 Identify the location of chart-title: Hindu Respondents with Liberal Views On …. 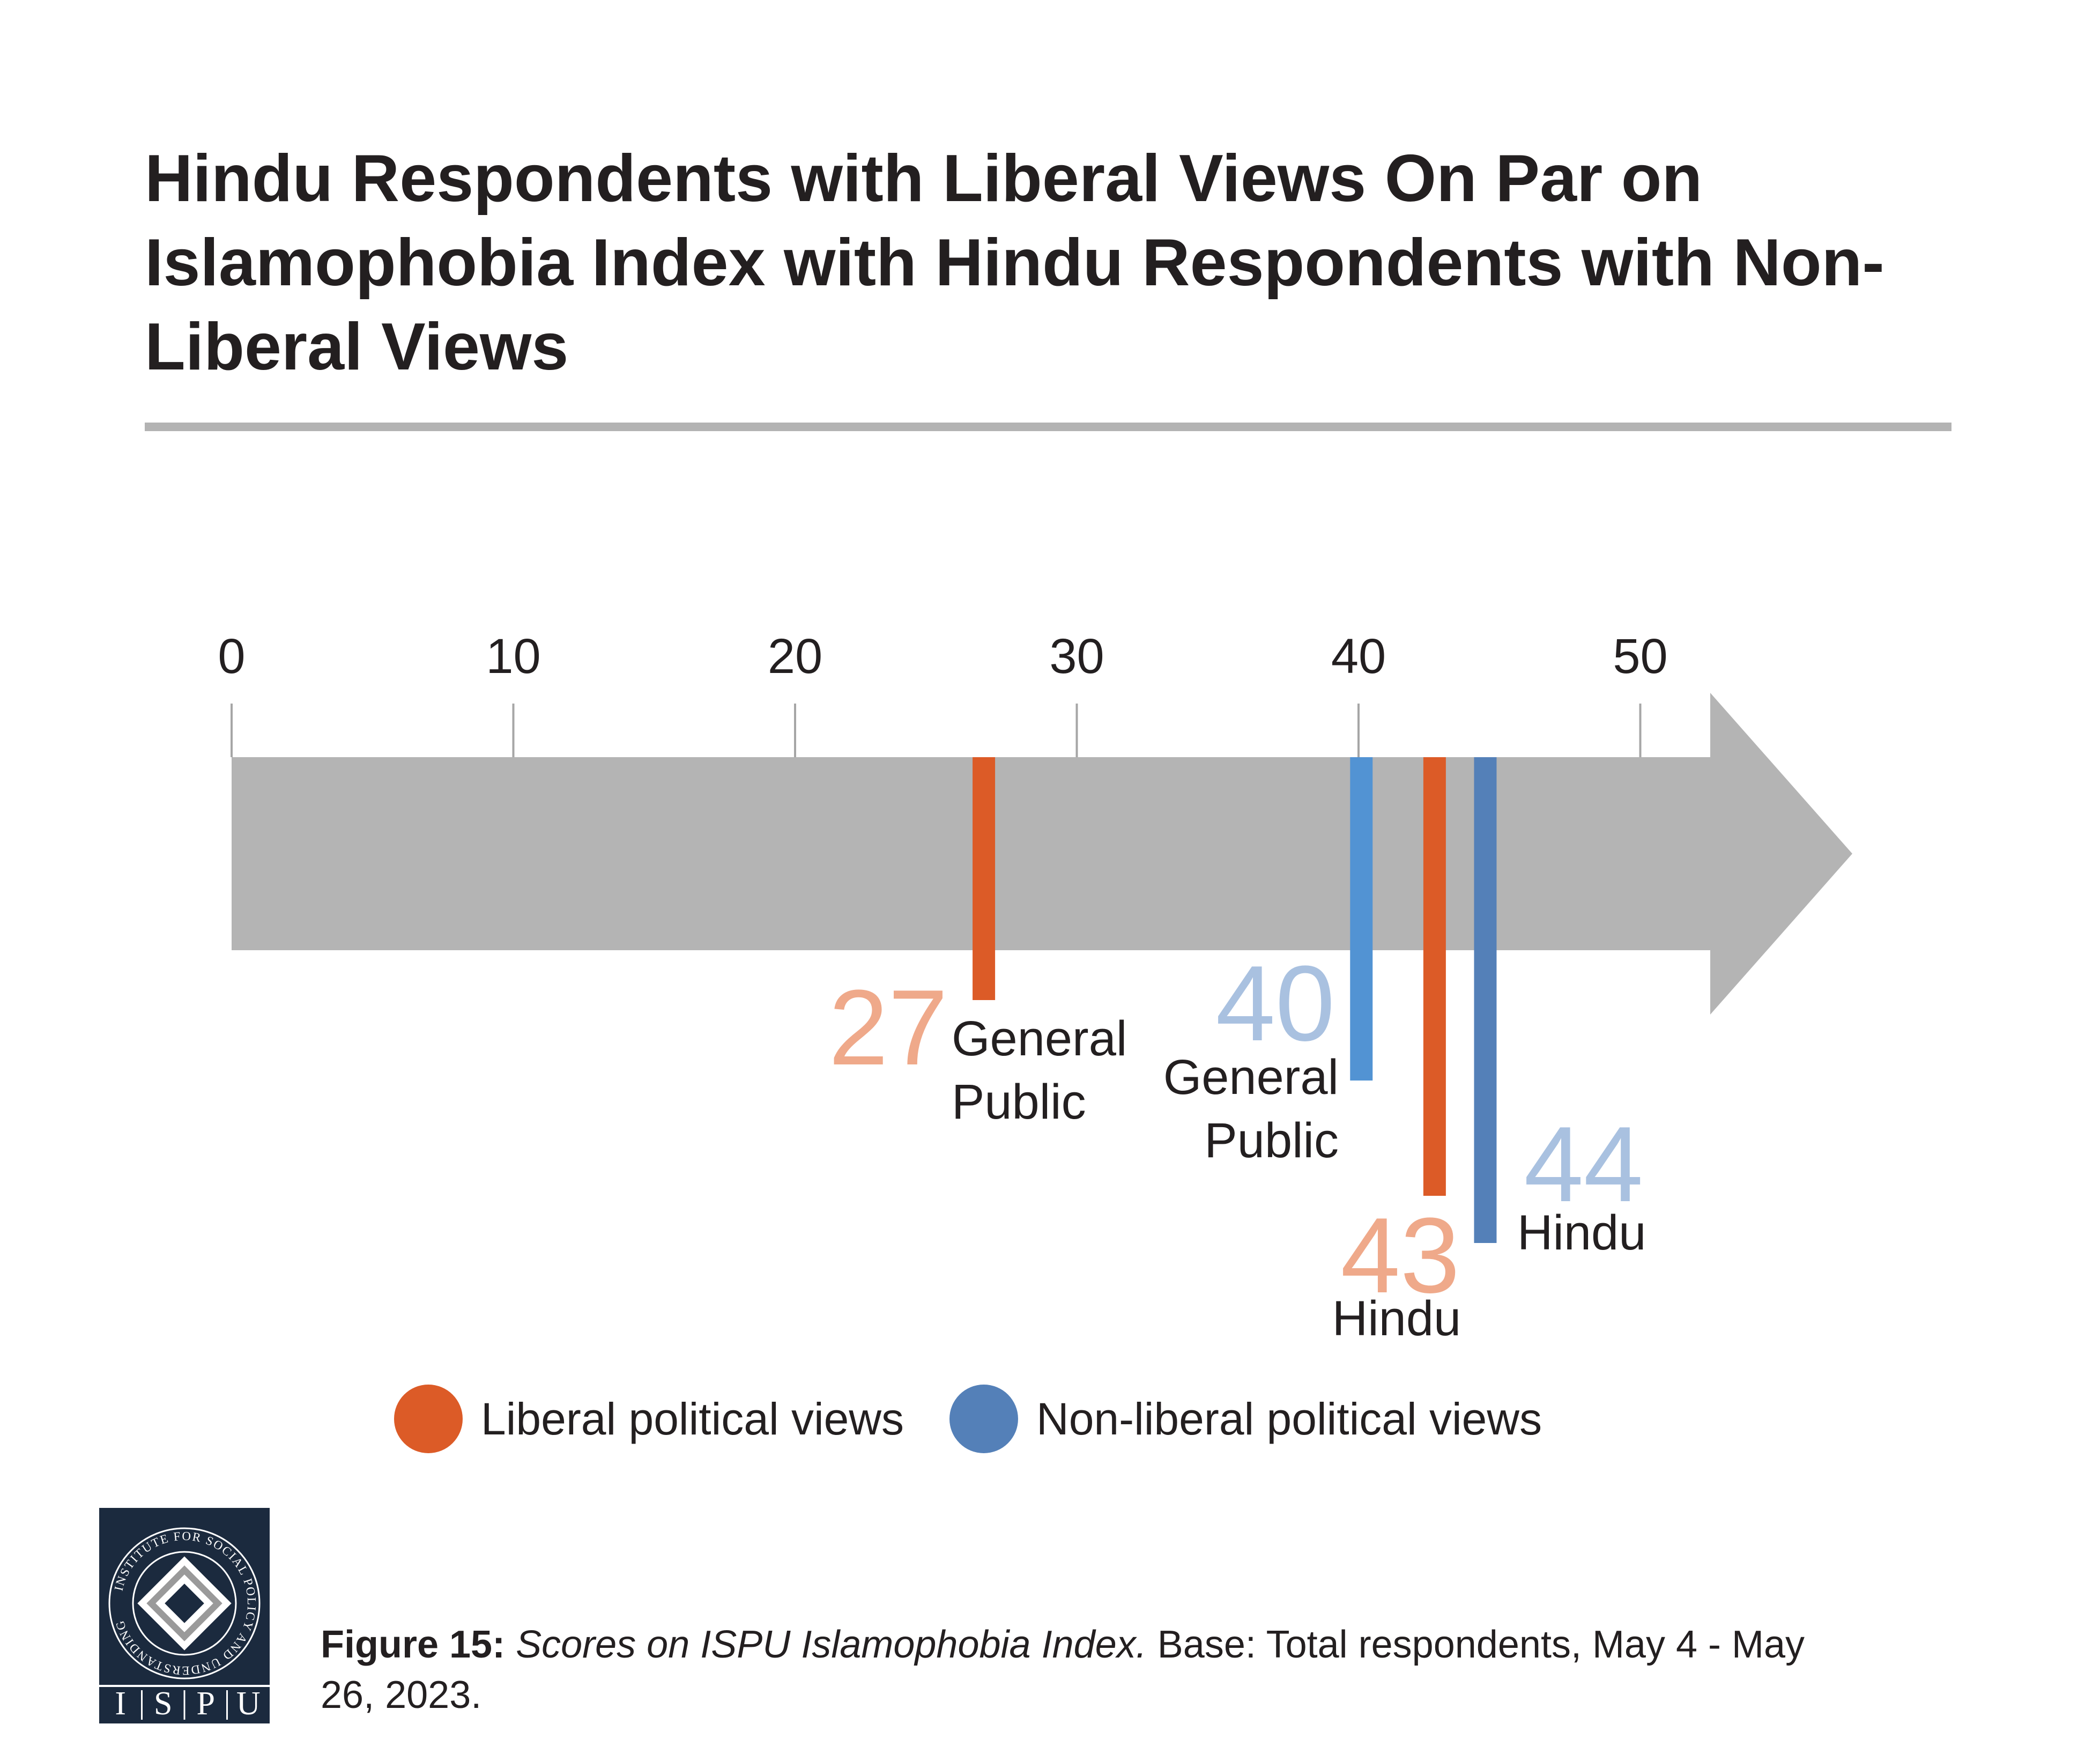
(1014, 263).